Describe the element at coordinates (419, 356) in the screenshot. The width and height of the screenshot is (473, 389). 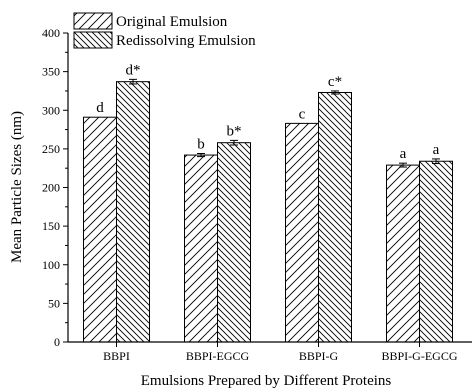
I see `x-tick-label: BBPI-G-EGCG` at that location.